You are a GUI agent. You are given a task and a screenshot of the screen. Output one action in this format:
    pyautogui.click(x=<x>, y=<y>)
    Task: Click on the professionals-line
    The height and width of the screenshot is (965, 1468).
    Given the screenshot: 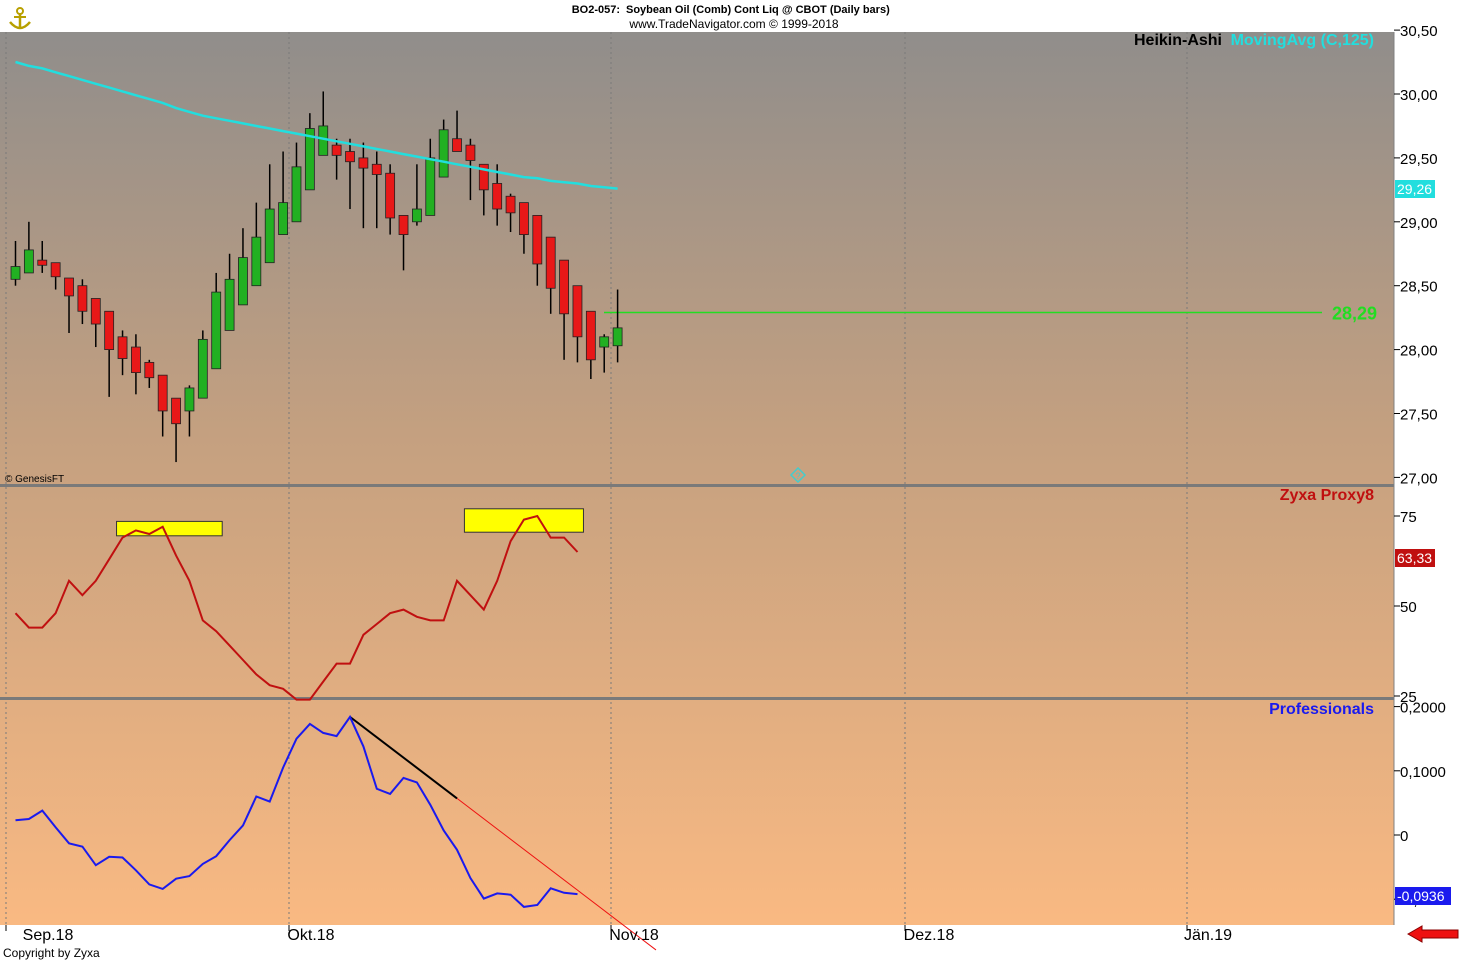 What is the action you would take?
    pyautogui.click(x=296, y=811)
    